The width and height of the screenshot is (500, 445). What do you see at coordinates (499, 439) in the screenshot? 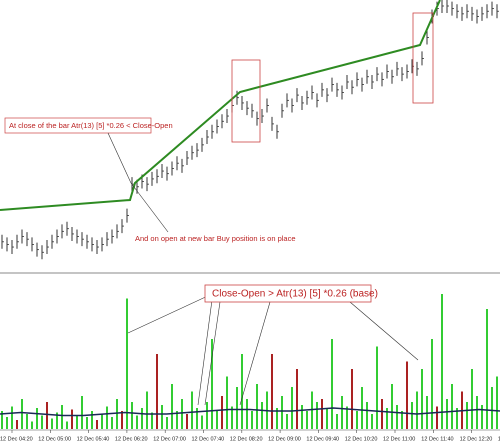
I see `x-tick-label: 12 Dec 13:00` at bounding box center [499, 439].